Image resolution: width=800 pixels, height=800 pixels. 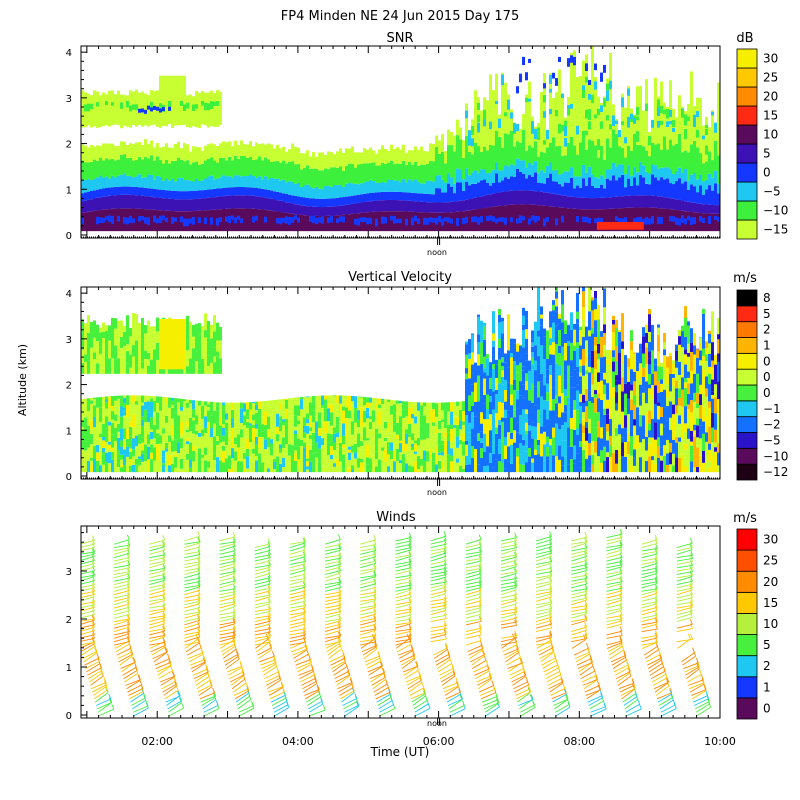 I want to click on colorbar-label: 8, so click(x=767, y=298).